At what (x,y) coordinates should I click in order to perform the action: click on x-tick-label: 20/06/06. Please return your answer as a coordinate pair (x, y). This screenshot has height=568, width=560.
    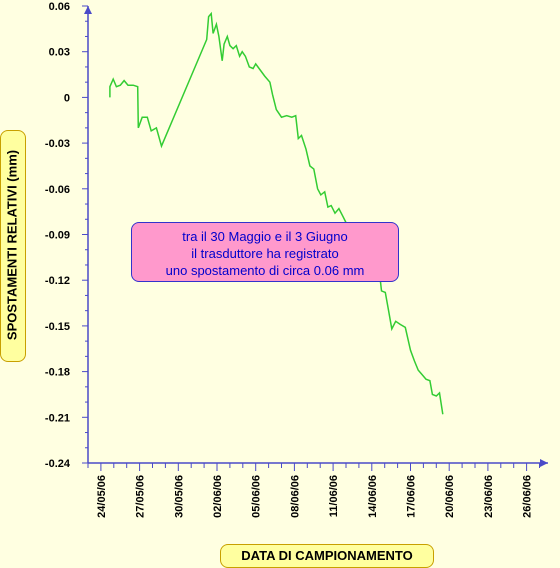
    Looking at the image, I should click on (450, 496).